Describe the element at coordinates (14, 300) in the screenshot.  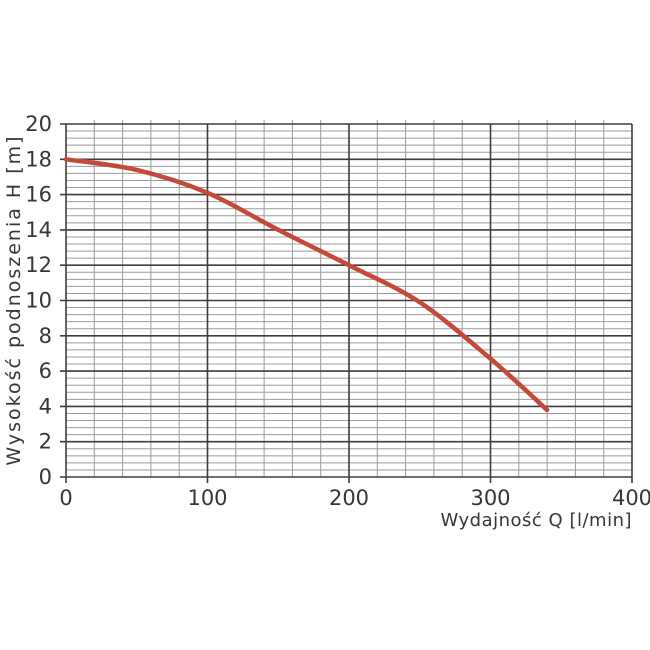
I see `y-axis-title: Wysokość podnoszenia H [m]` at that location.